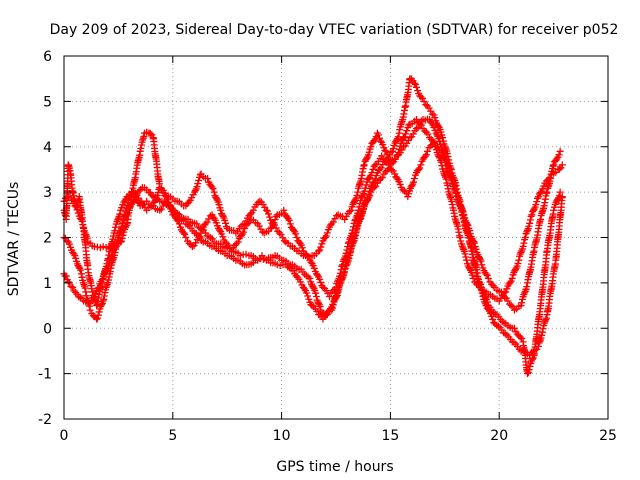  What do you see at coordinates (45, 375) in the screenshot?
I see `y-tick-label: -1` at bounding box center [45, 375].